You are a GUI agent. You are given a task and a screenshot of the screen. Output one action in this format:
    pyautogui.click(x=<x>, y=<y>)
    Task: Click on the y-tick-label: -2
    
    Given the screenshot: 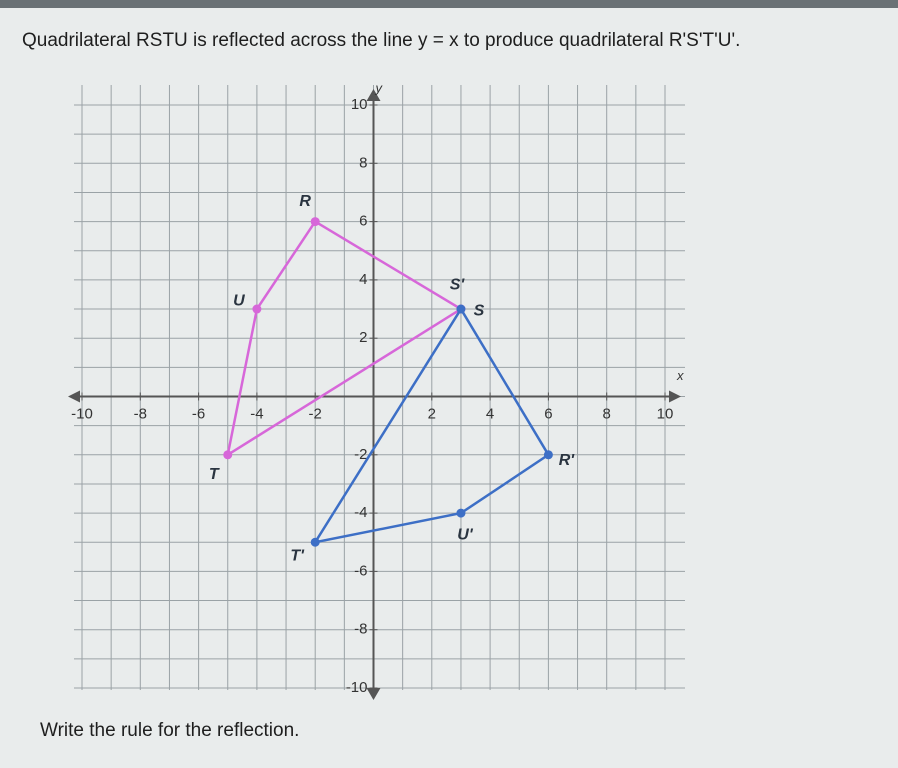 What is the action you would take?
    pyautogui.click(x=360, y=454)
    